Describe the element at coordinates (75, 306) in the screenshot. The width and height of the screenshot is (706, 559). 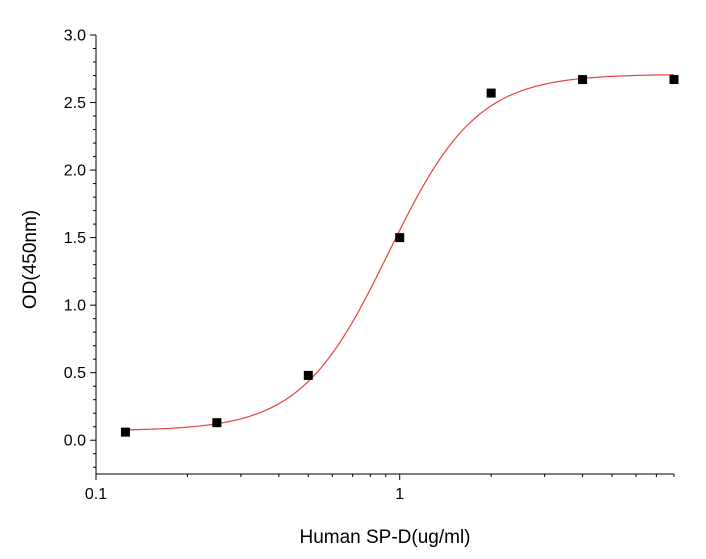
I see `y-tick-label: 1.0` at that location.